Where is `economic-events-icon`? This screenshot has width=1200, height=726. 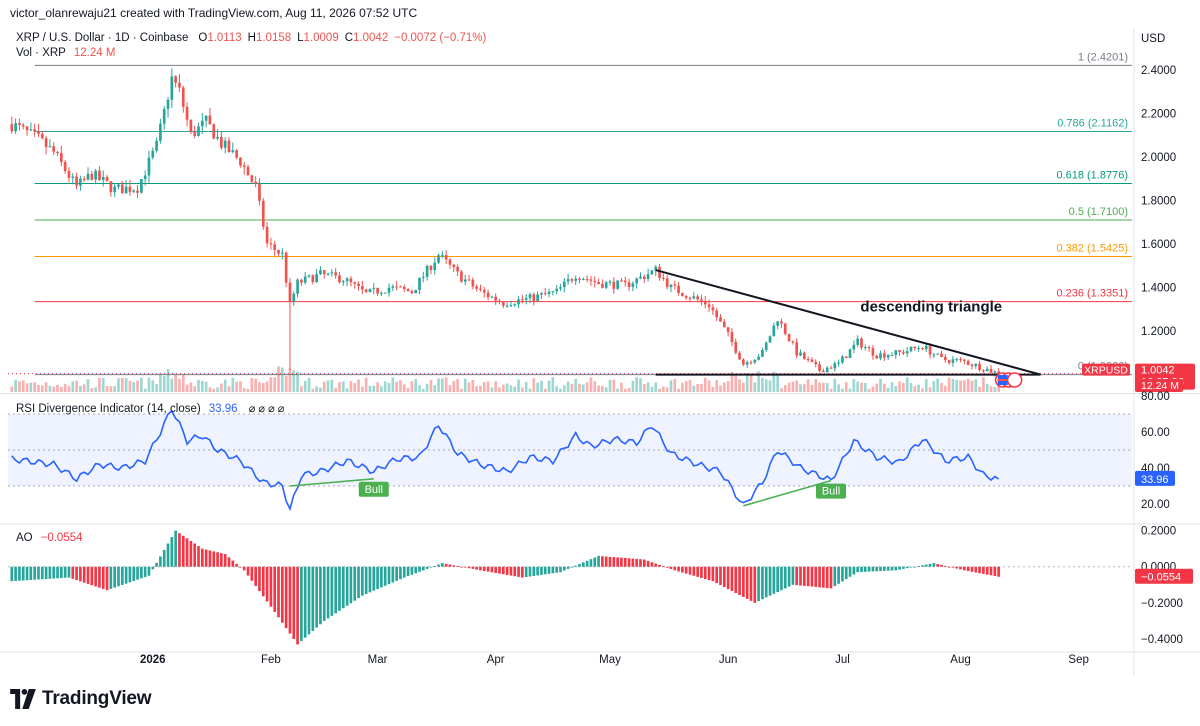
economic-events-icon is located at coordinates (1008, 380).